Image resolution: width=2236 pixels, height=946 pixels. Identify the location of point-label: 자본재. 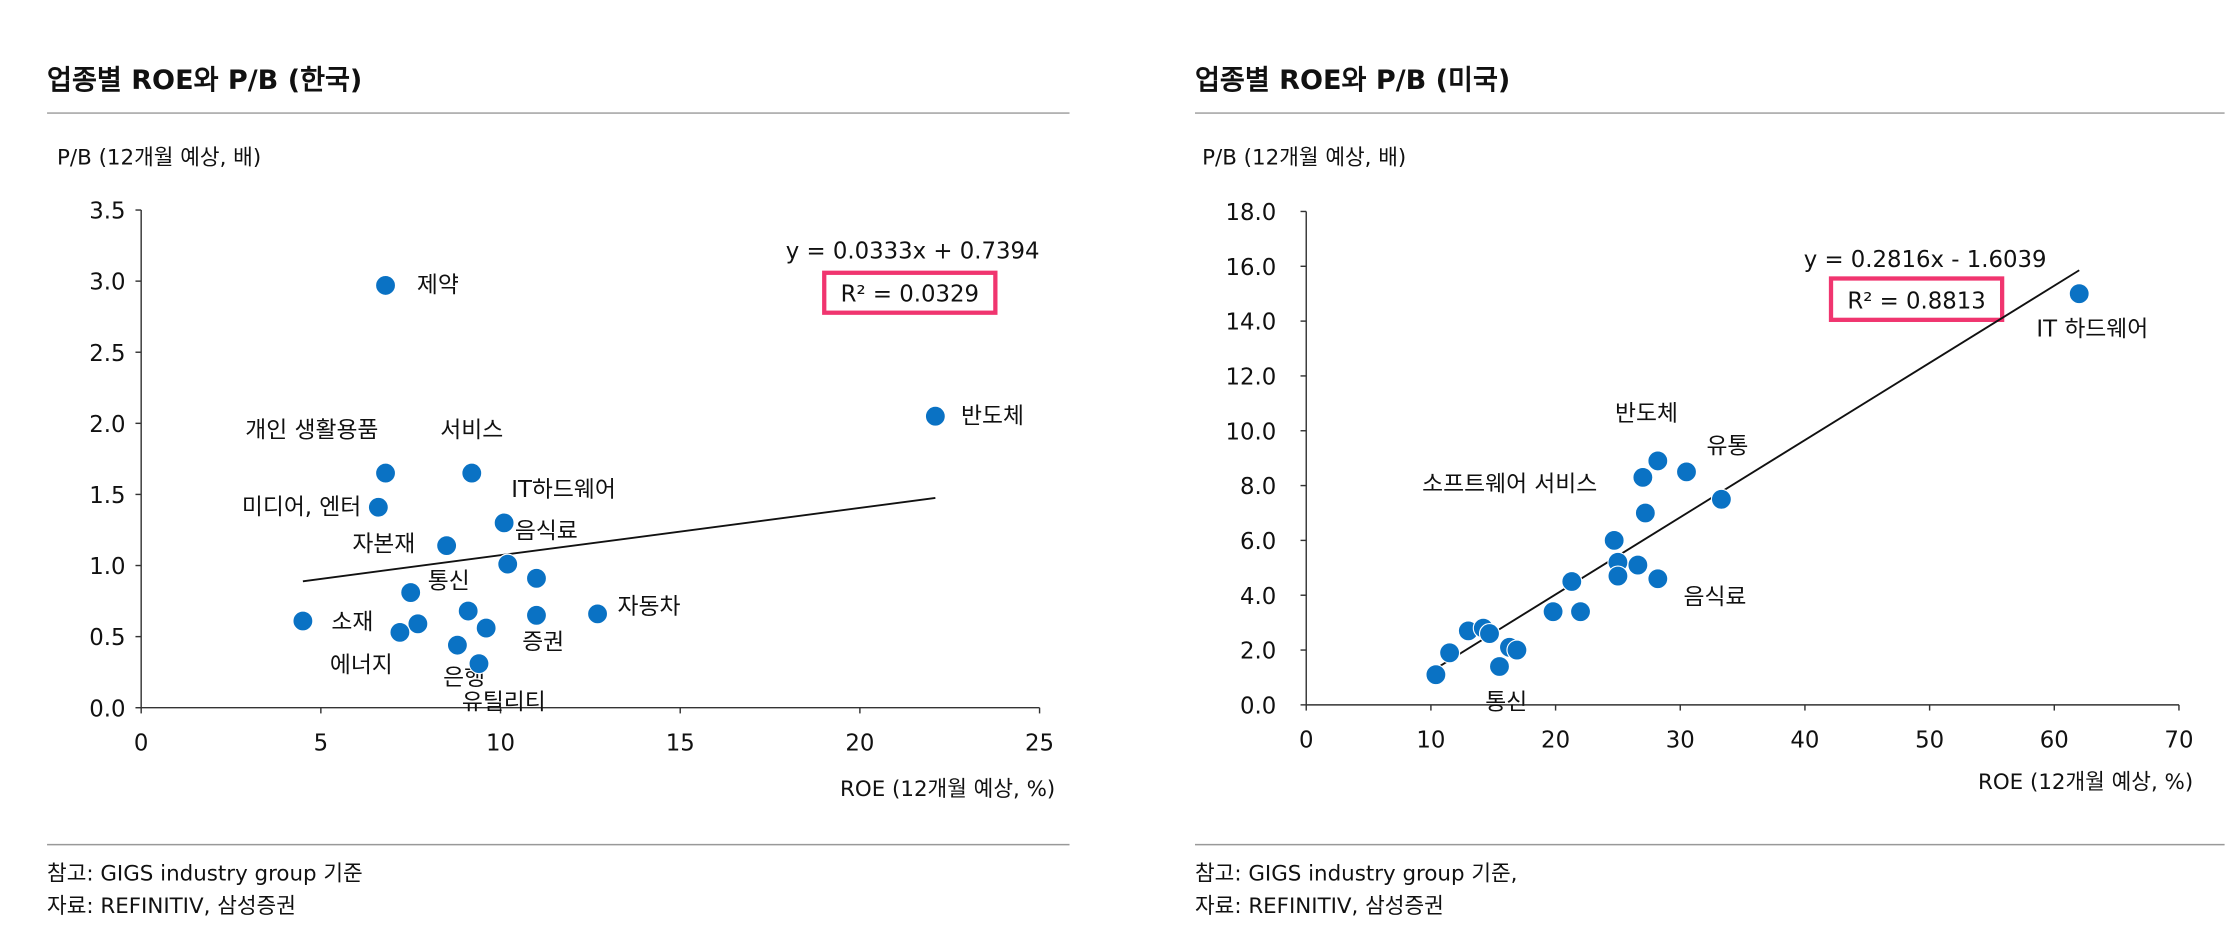
(383, 544).